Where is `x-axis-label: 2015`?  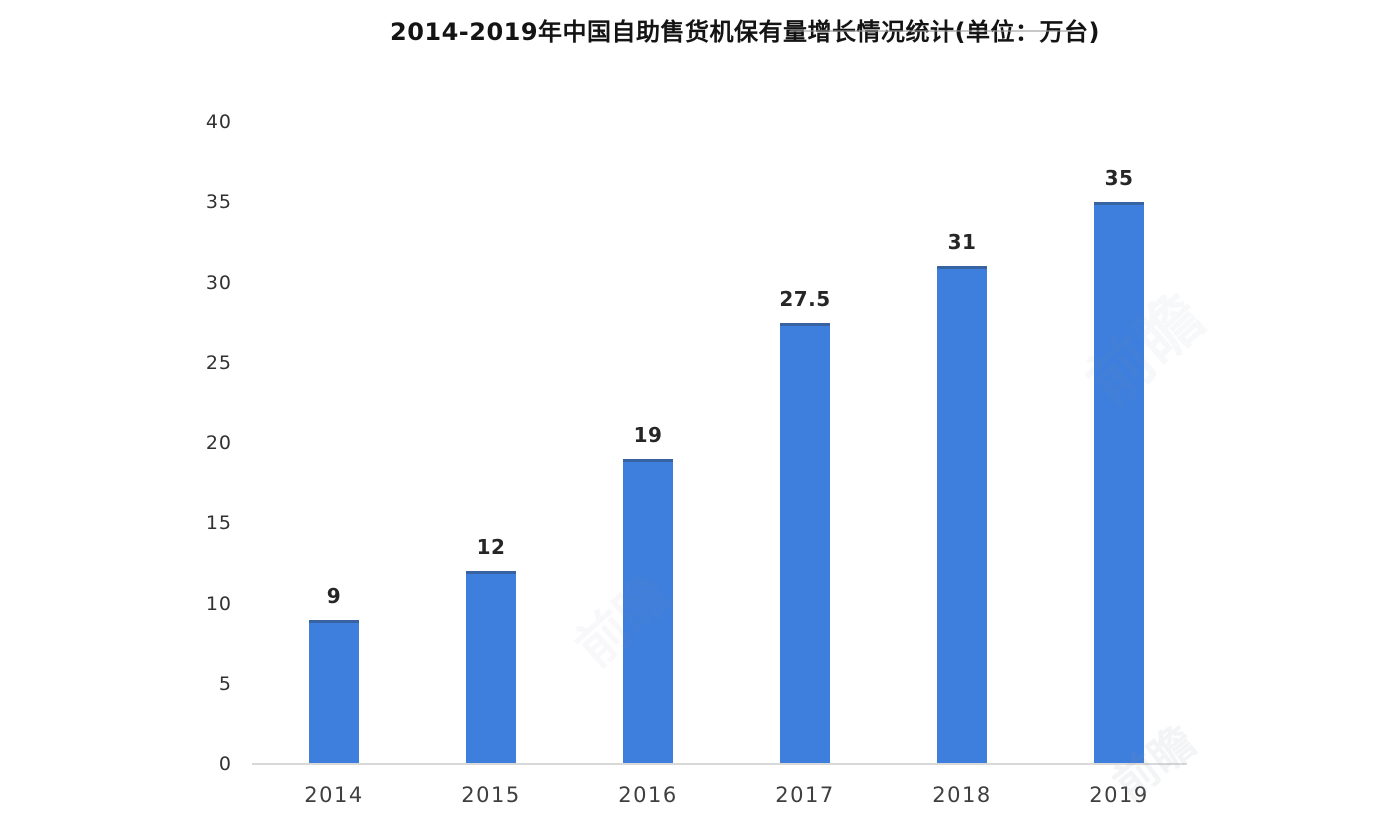 x-axis-label: 2015 is located at coordinates (491, 795).